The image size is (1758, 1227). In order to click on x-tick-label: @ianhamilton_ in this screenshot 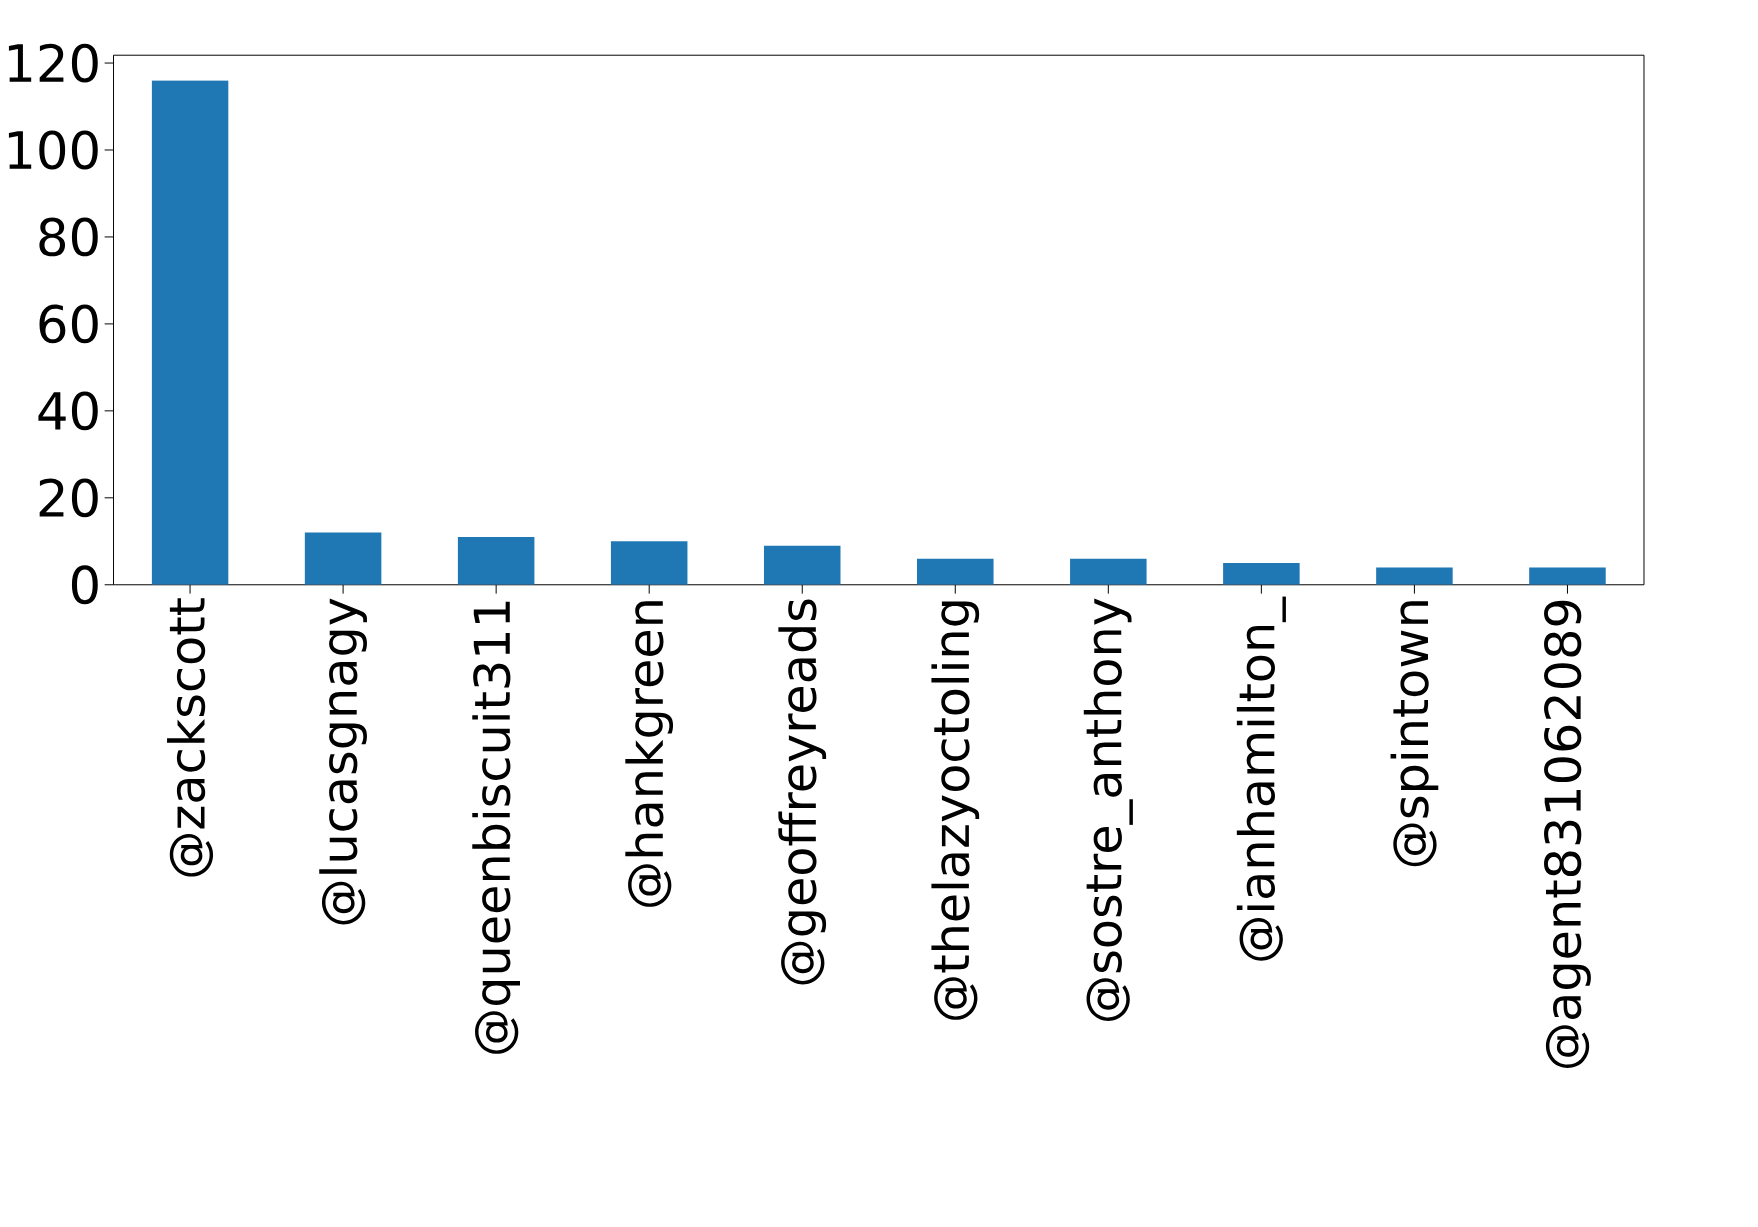, I will do `click(1261, 778)`.